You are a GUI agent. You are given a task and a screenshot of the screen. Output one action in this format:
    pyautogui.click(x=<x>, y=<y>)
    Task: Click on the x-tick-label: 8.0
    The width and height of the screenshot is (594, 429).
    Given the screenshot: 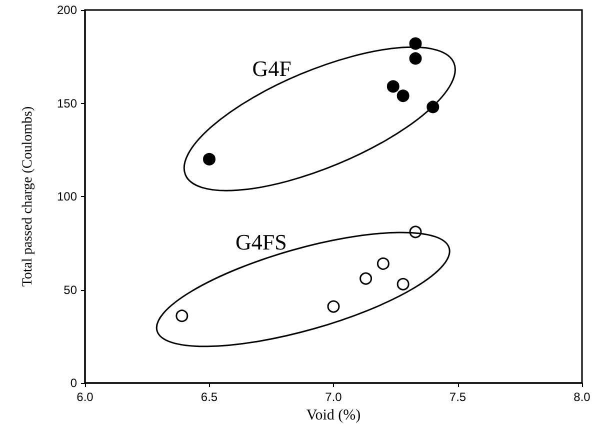 What is the action you would take?
    pyautogui.click(x=582, y=397)
    